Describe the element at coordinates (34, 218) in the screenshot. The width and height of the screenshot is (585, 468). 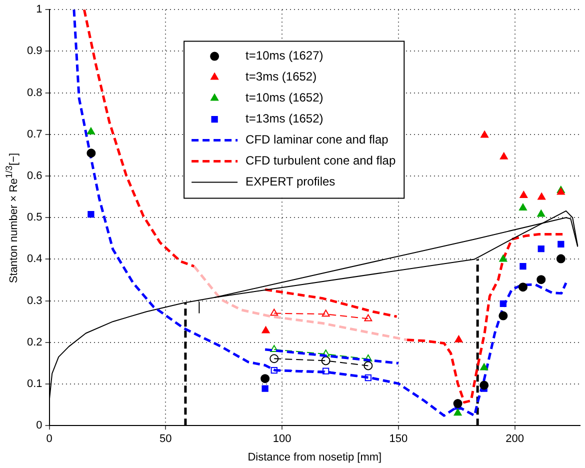
I see `y-tick-label: 0.5` at that location.